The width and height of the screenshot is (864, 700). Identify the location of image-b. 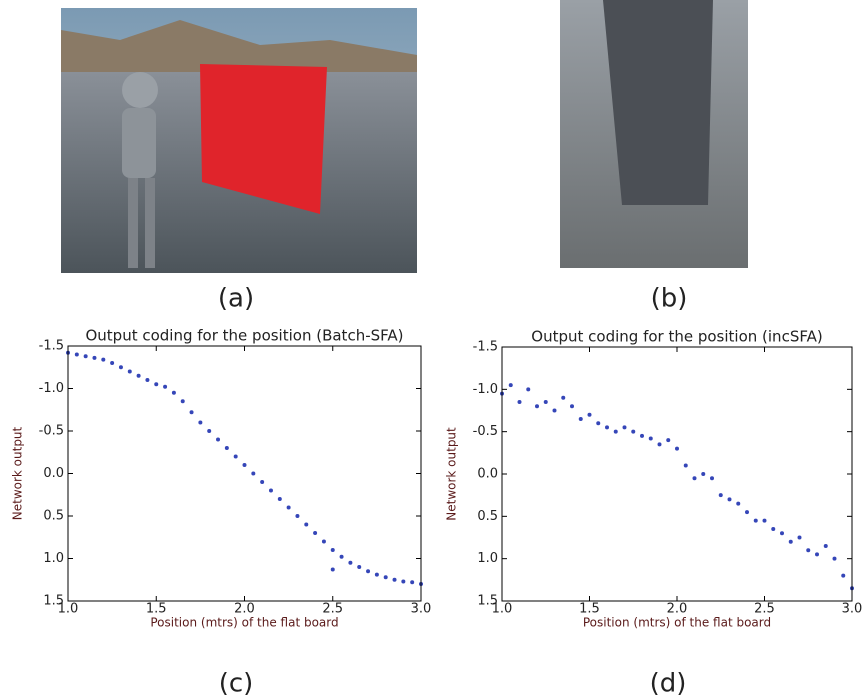
(654, 134).